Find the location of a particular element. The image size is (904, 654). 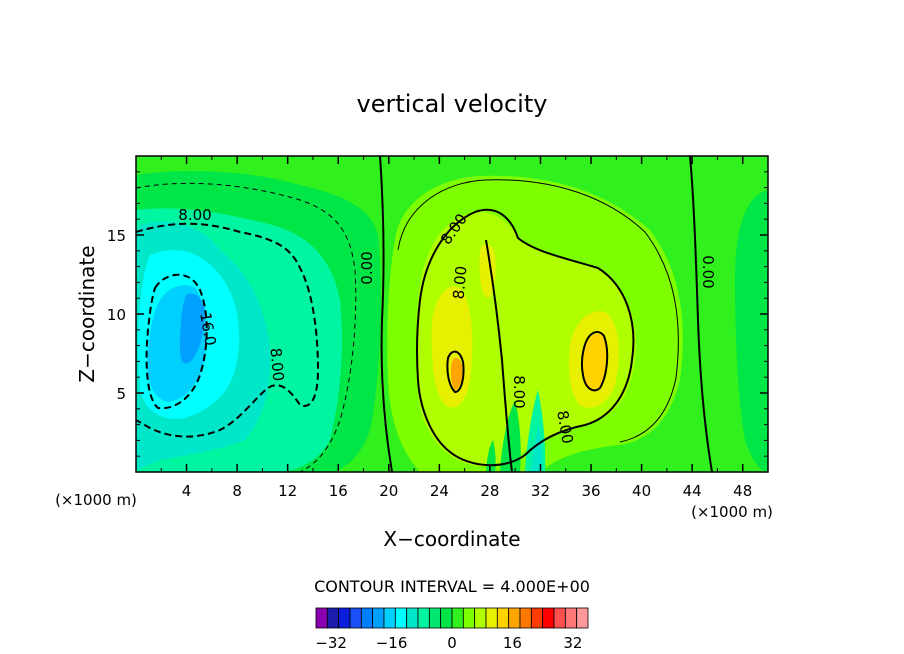

colorbar-ticks: −32 −16 0 16 32 is located at coordinates (448, 643).